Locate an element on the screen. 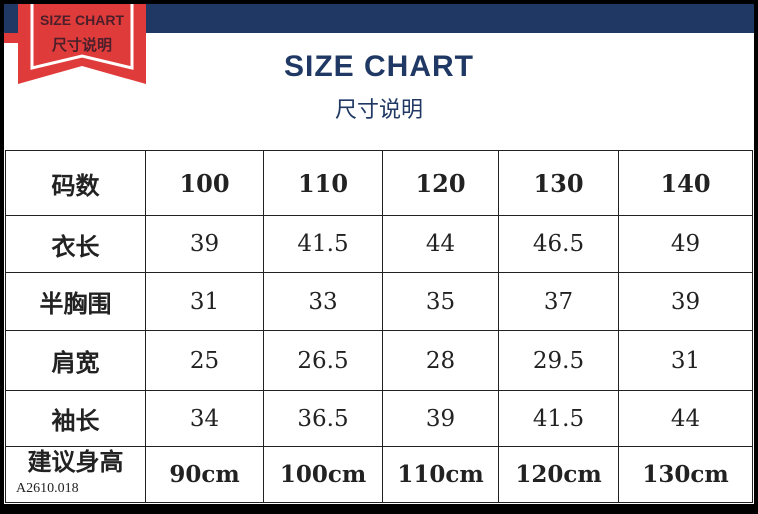  table-row: 肩宽 25 26.5 28 29.5 31 is located at coordinates (379, 360).